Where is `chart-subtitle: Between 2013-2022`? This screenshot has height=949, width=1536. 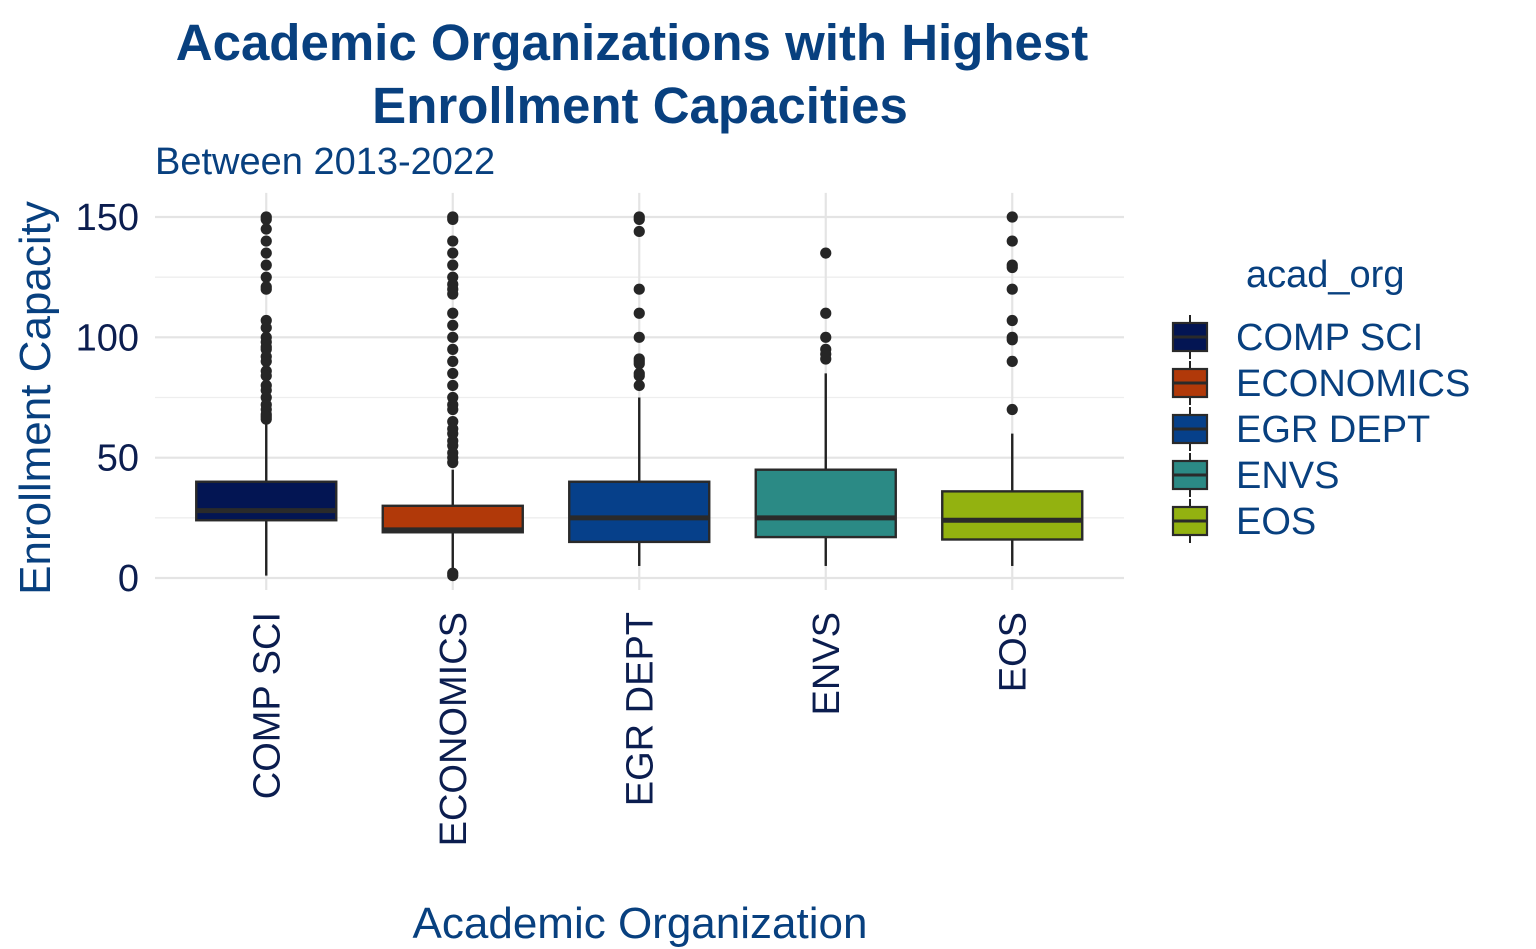 chart-subtitle: Between 2013-2022 is located at coordinates (325, 162).